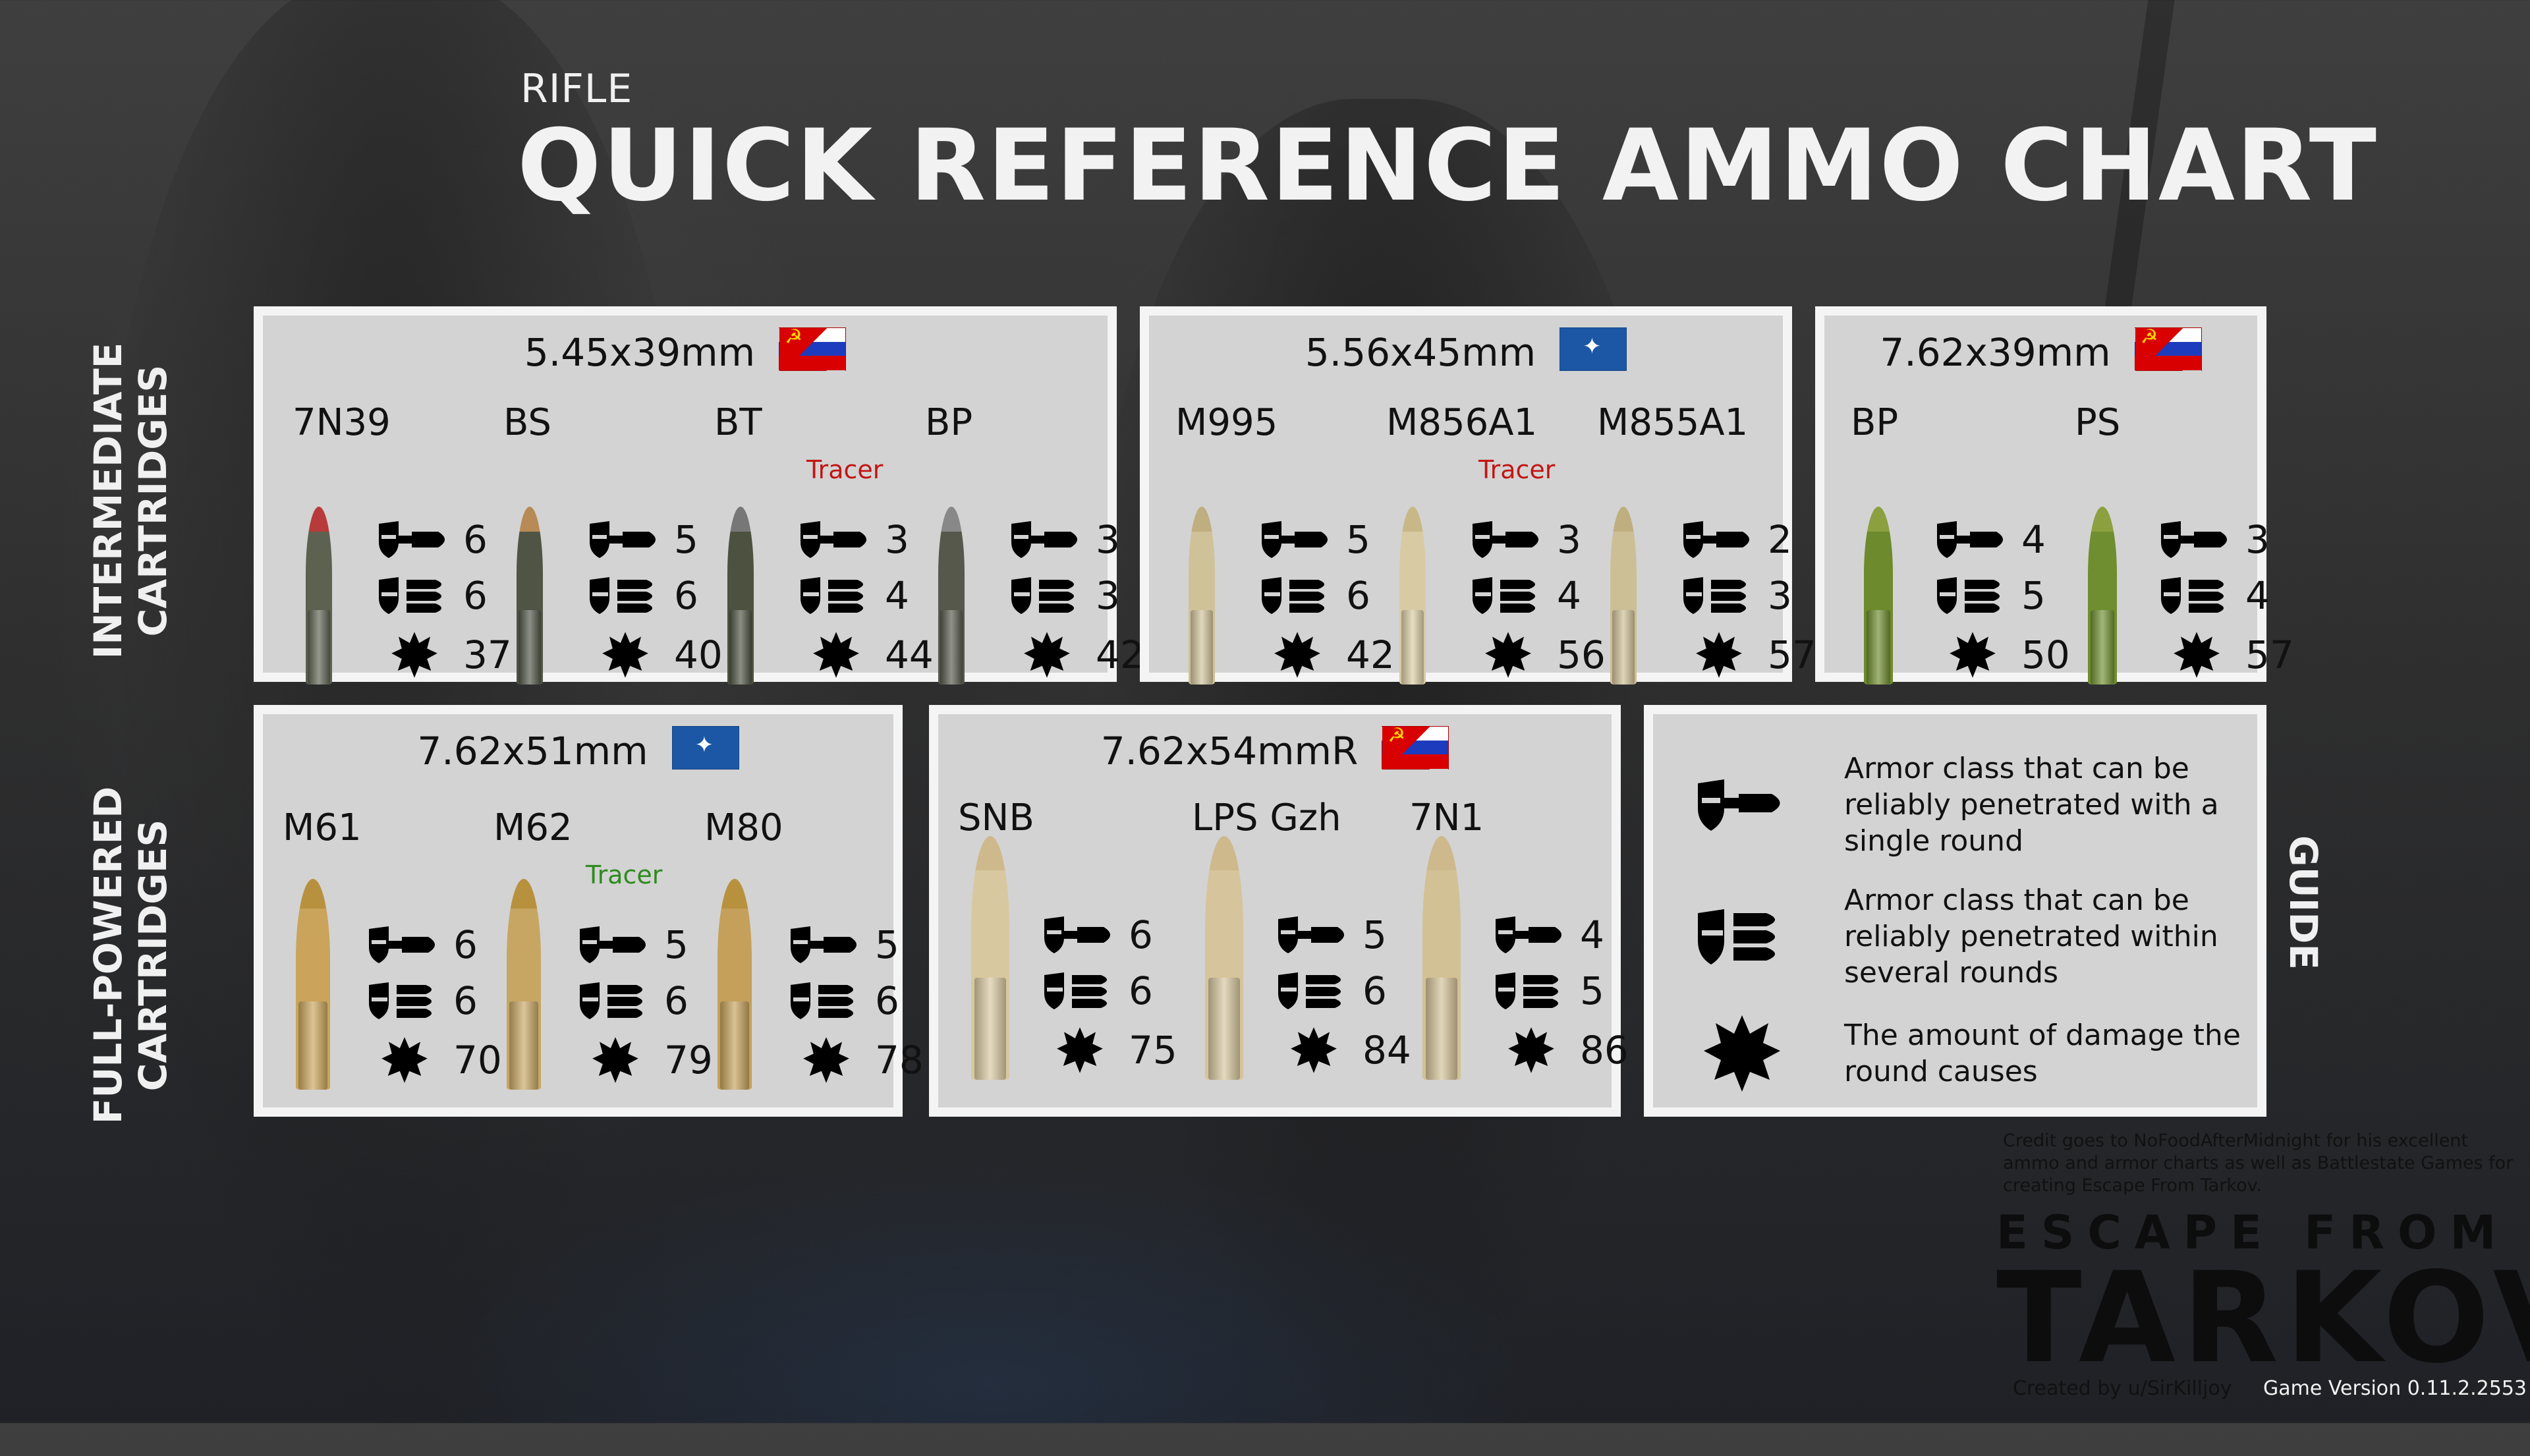 The height and width of the screenshot is (1456, 2530). What do you see at coordinates (322, 827) in the screenshot?
I see `ammo-name: M61` at bounding box center [322, 827].